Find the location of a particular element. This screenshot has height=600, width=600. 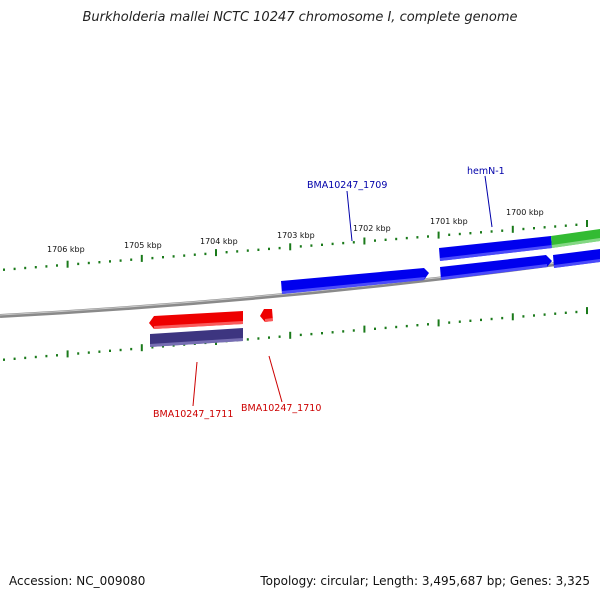

tick-label-1705: 1705 kbp is located at coordinates (143, 245).